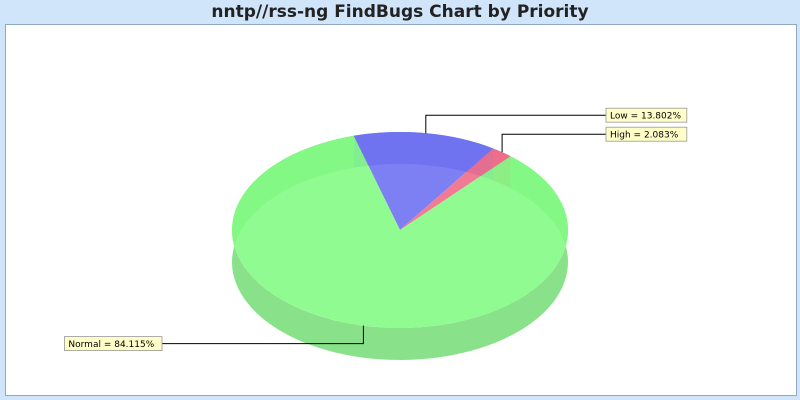 The image size is (800, 400). Describe the element at coordinates (455, 189) in the screenshot. I see `slice-high` at that location.